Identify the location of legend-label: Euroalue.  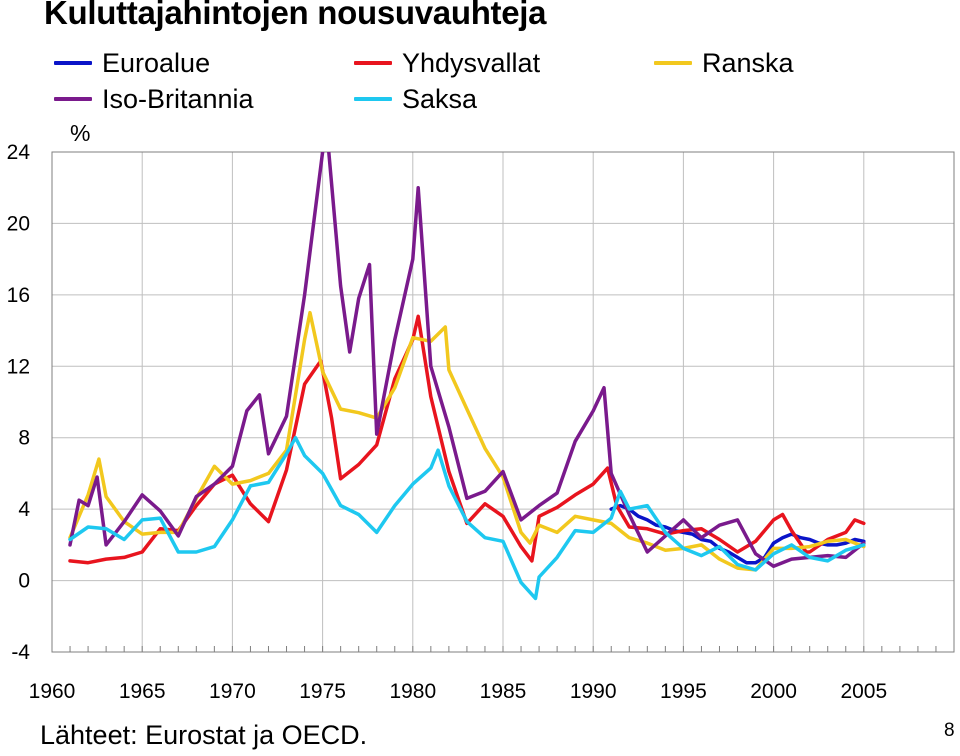
(156, 62).